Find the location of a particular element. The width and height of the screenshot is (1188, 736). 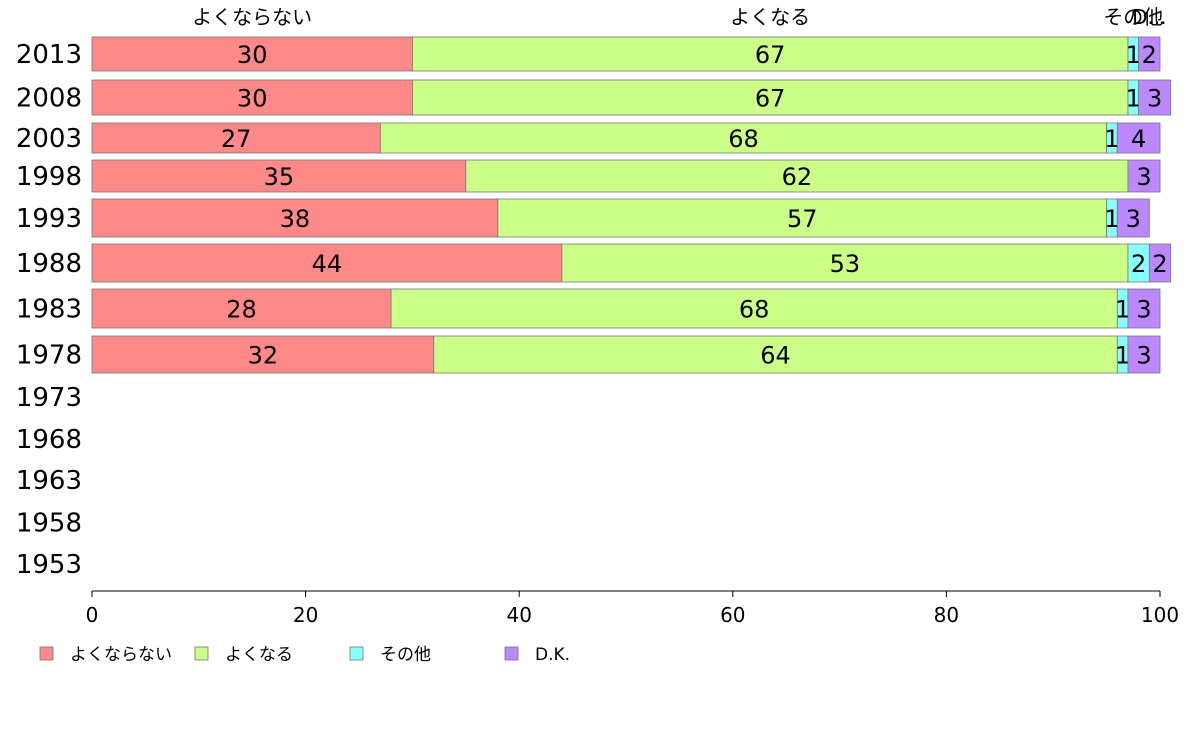

data-label-1998-series-3: 3 is located at coordinates (1143, 177).